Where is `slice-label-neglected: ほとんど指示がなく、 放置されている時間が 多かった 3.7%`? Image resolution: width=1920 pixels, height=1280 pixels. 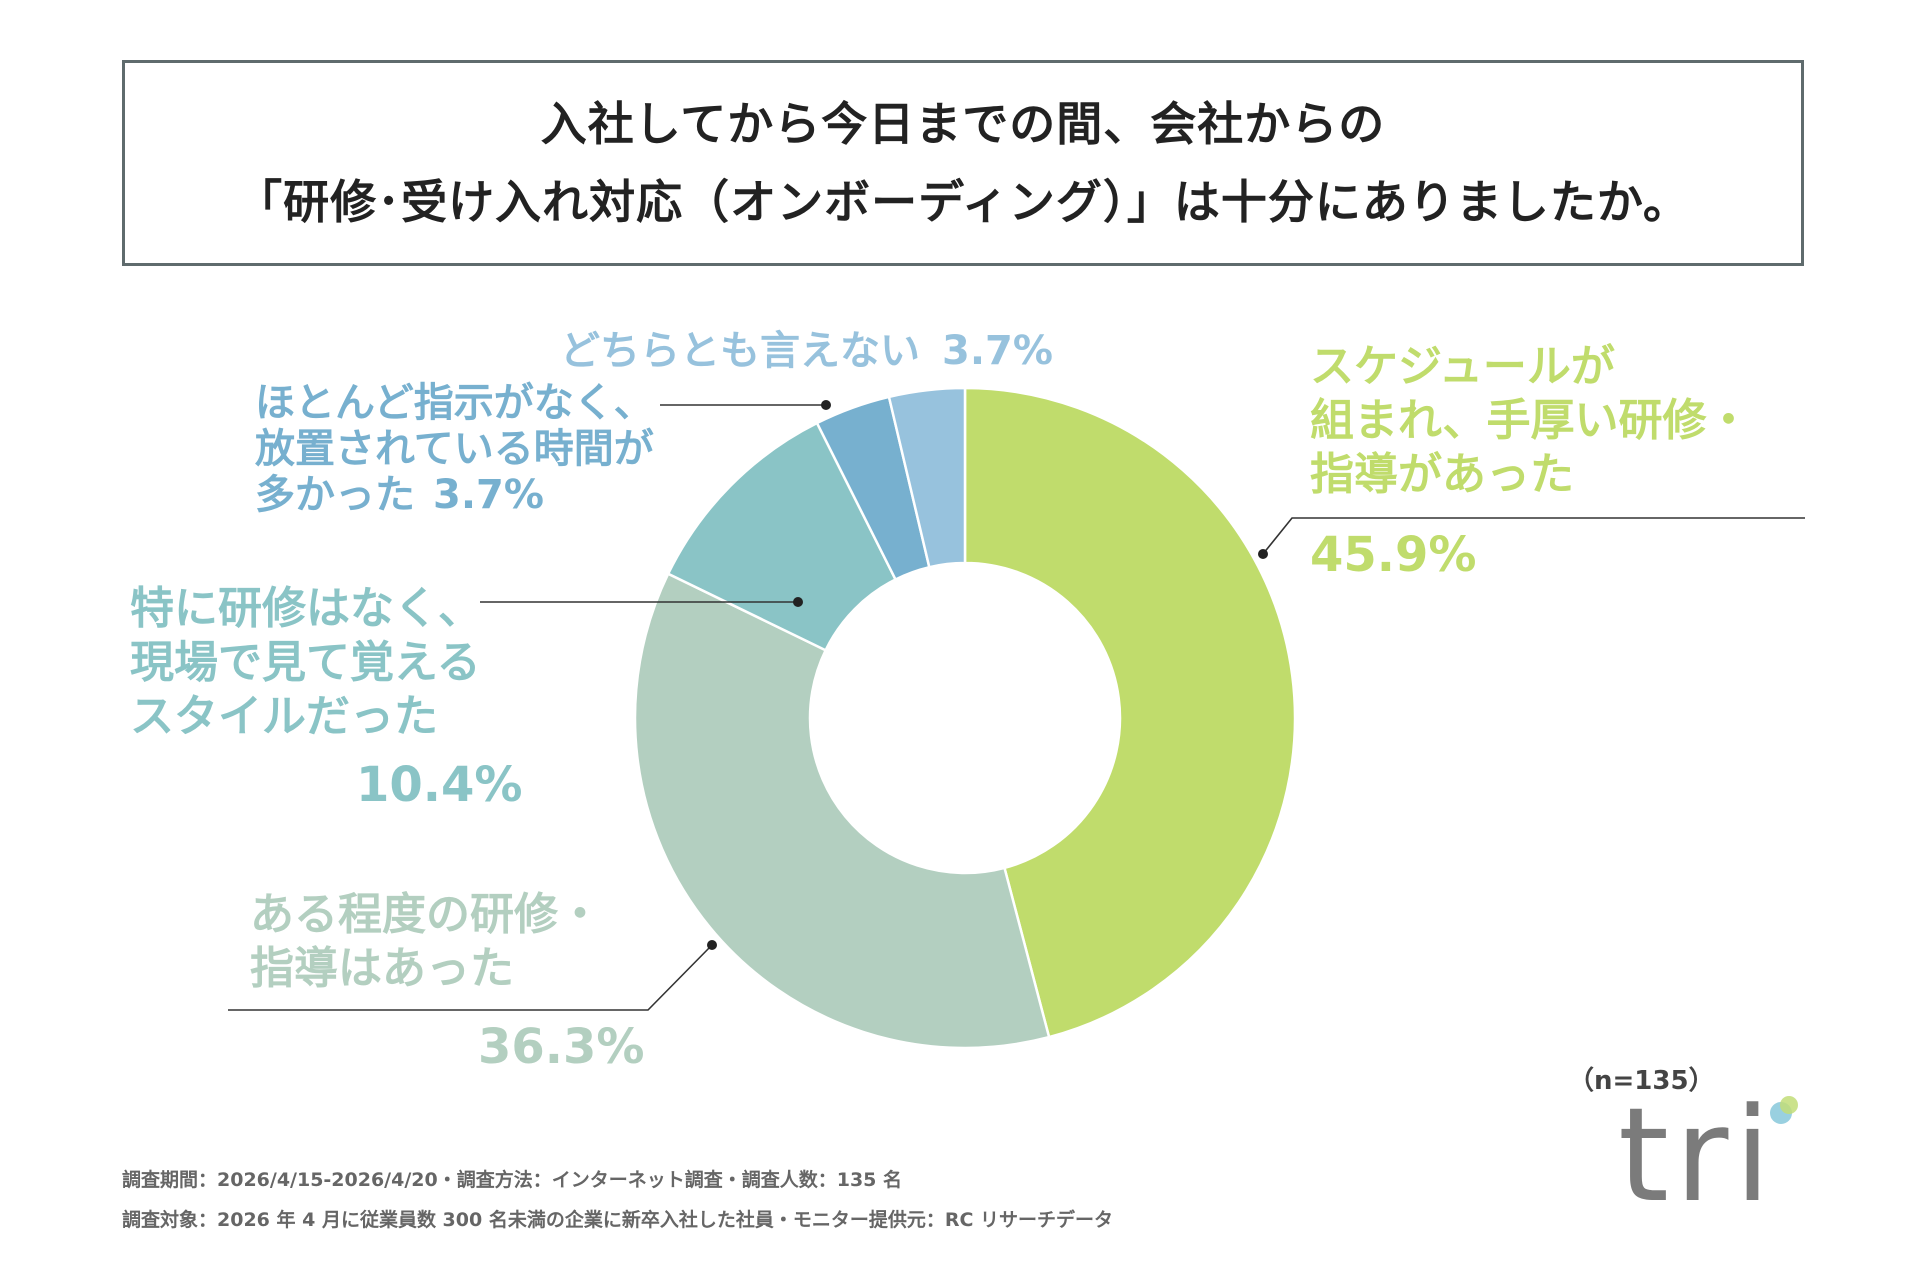 slice-label-neglected: ほとんど指示がなく、 放置されている時間が 多かった 3.7% is located at coordinates (454, 449).